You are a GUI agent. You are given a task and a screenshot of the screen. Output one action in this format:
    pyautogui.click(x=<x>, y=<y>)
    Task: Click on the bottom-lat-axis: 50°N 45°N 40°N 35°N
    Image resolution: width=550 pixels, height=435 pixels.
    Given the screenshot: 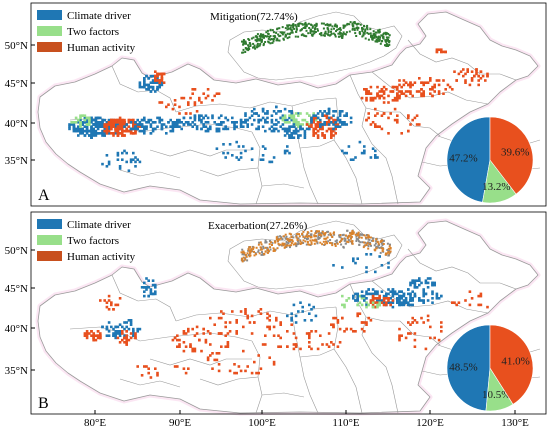 What is the action you would take?
    pyautogui.click(x=20, y=311)
    